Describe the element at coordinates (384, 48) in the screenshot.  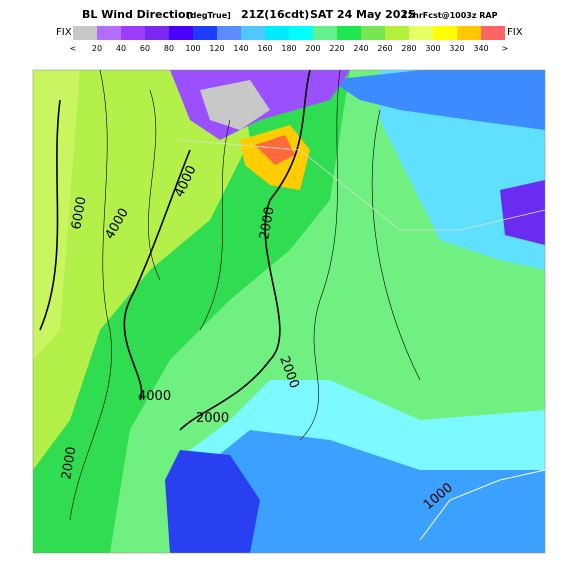
I see `colorbar-label: 260` at that location.